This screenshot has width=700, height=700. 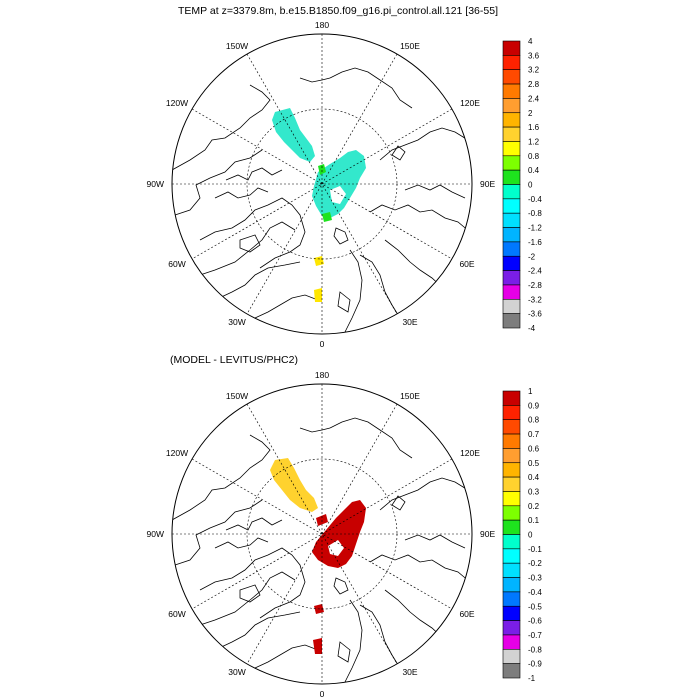 What do you see at coordinates (535, 621) in the screenshot?
I see `colorbar-label: -0.6` at bounding box center [535, 621].